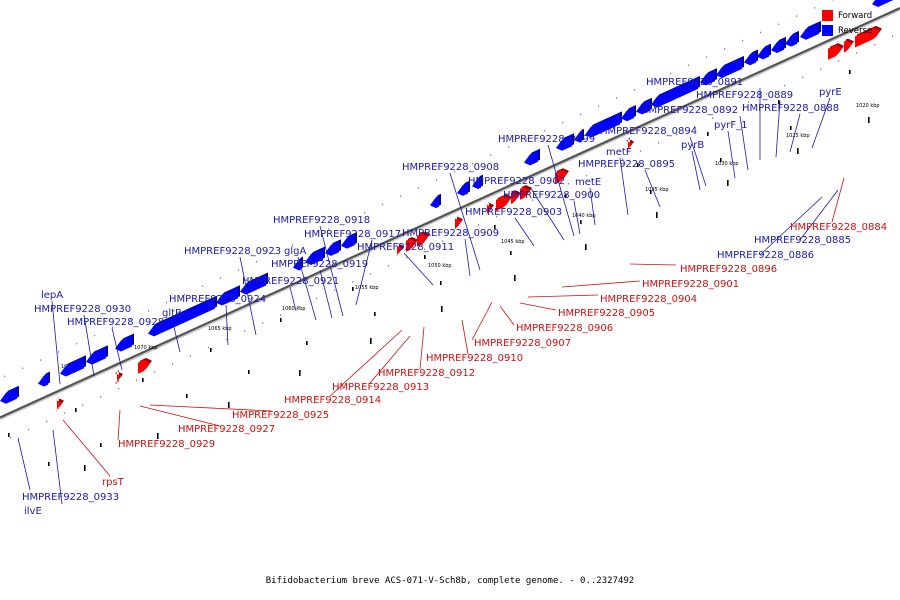 The width and height of the screenshot is (900, 600). I want to click on gene-label: HMPREF9228_0933, so click(70, 497).